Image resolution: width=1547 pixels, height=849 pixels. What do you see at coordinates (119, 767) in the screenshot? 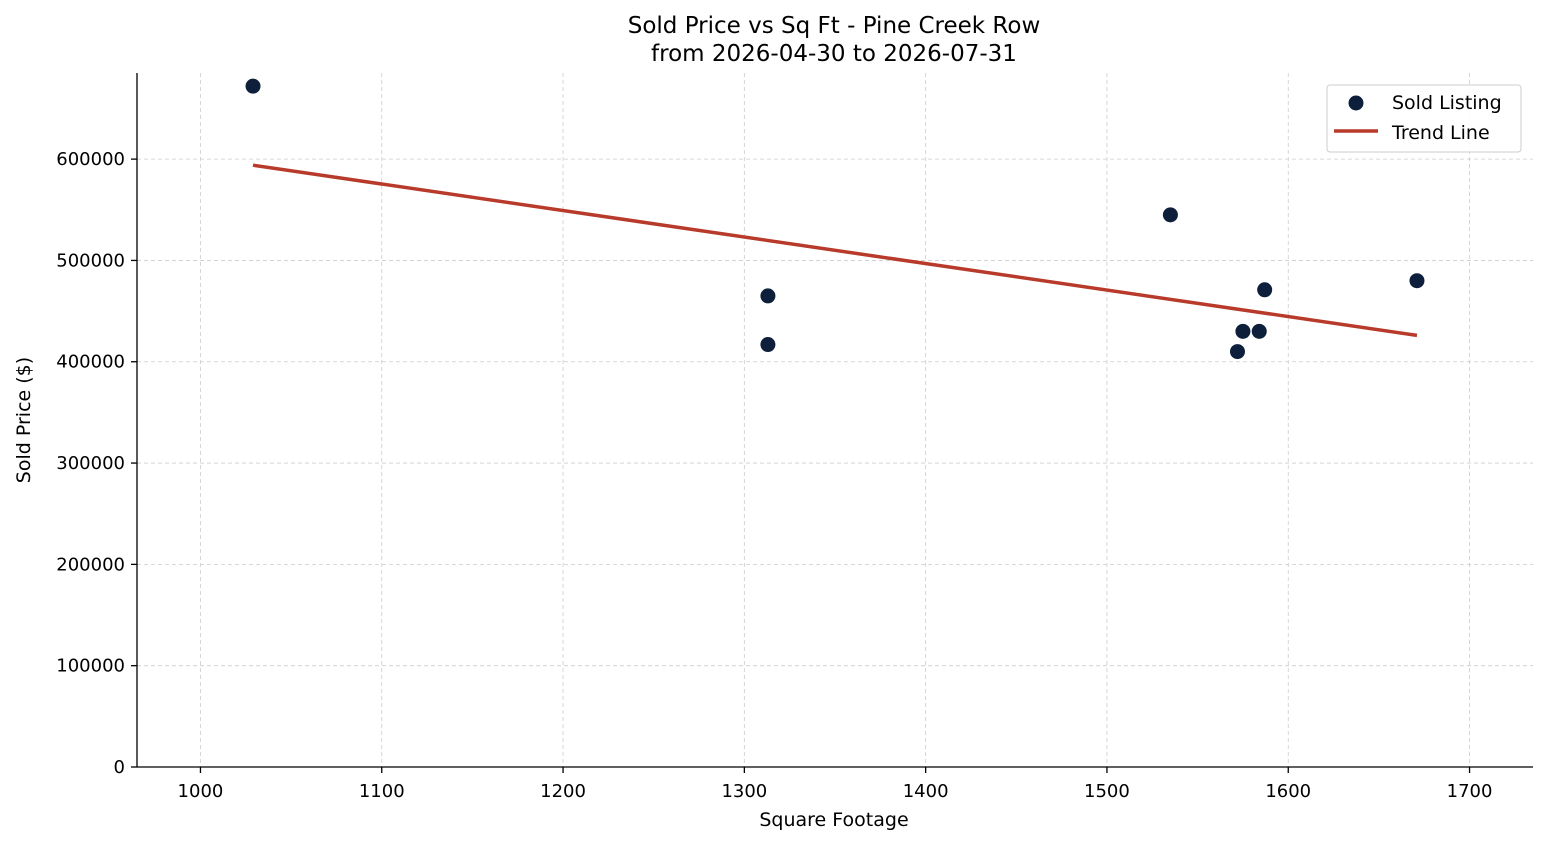
I see `y-tick-label: 0` at bounding box center [119, 767].